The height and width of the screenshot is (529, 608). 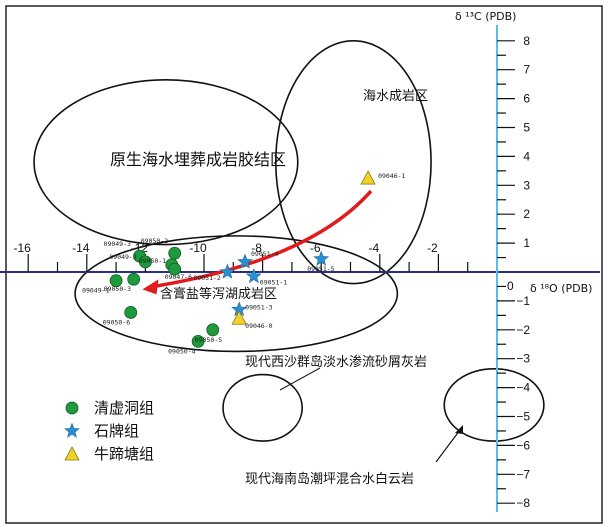 I want to click on y-tick-label: 2, so click(x=526, y=214).